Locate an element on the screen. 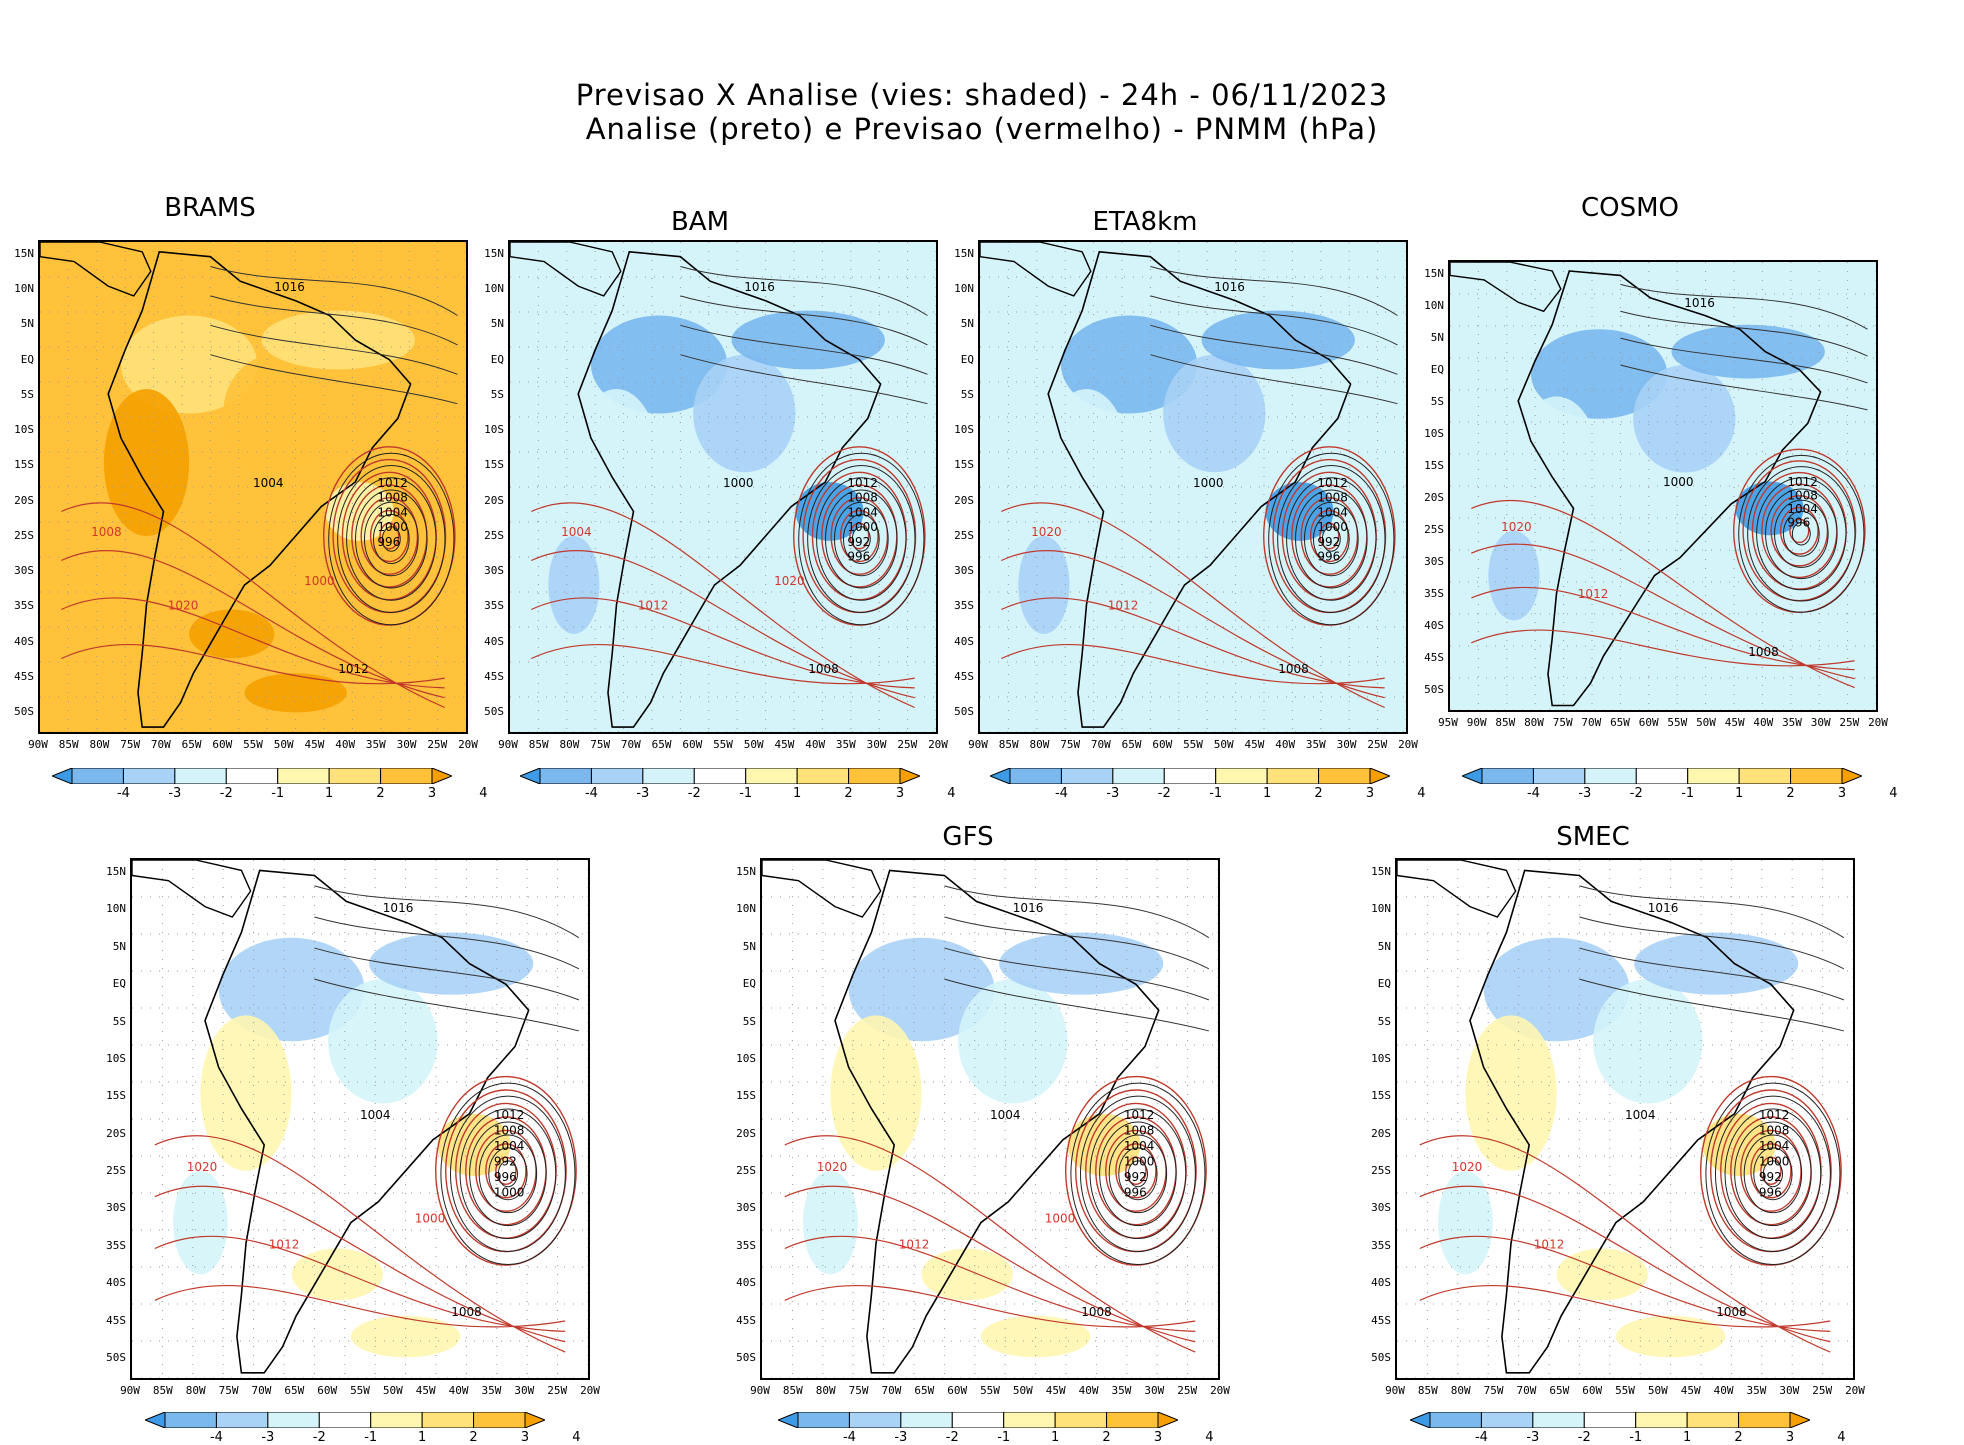  colorbar-label: -2 is located at coordinates (1636, 793).